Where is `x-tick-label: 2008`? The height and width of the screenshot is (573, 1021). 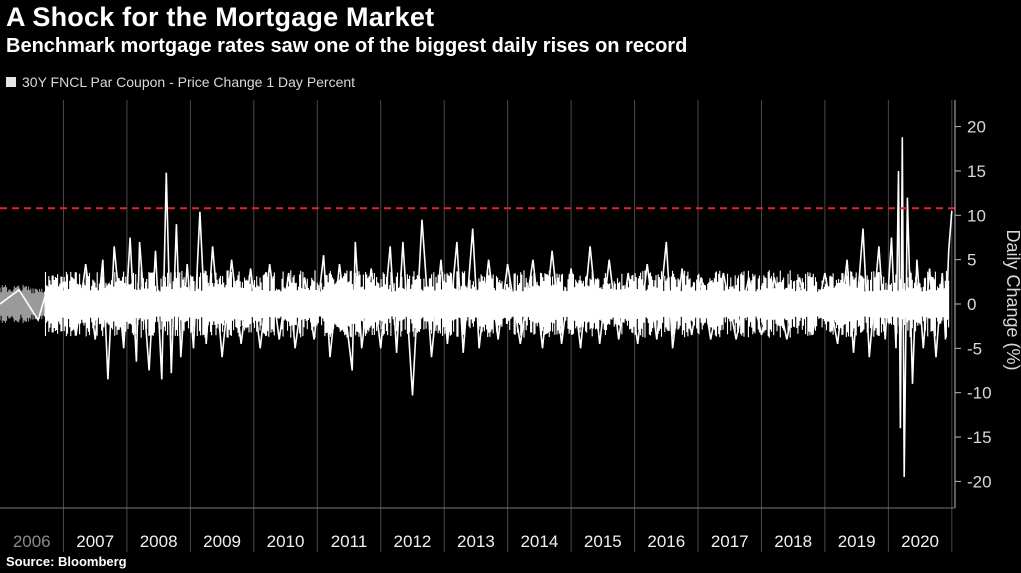
x-tick-label: 2008 is located at coordinates (159, 541).